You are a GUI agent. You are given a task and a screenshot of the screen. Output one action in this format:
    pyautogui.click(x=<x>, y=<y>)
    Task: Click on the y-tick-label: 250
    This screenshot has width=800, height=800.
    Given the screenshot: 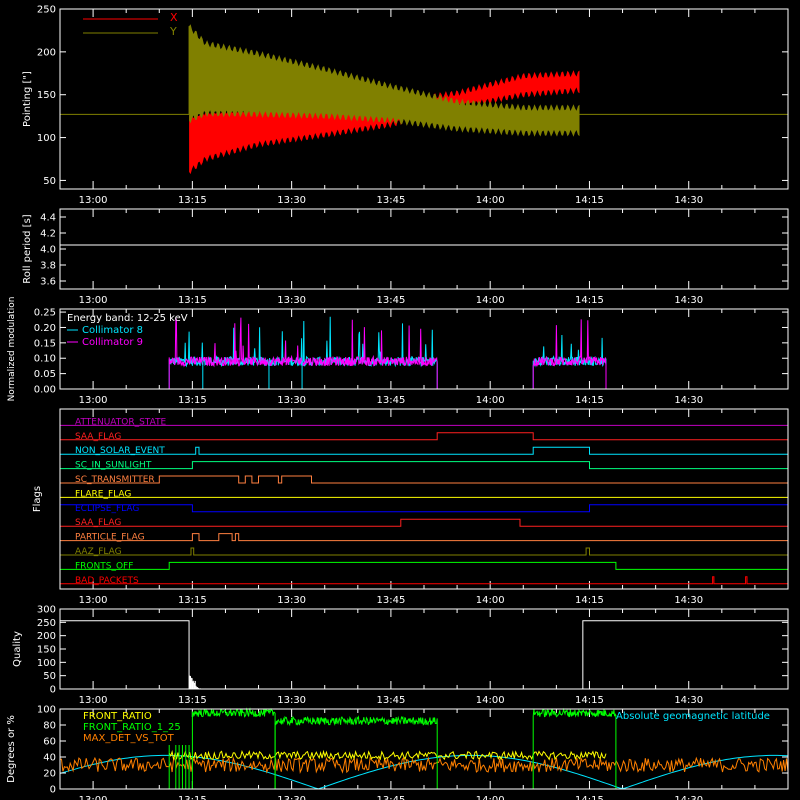 What is the action you would take?
    pyautogui.click(x=46, y=623)
    